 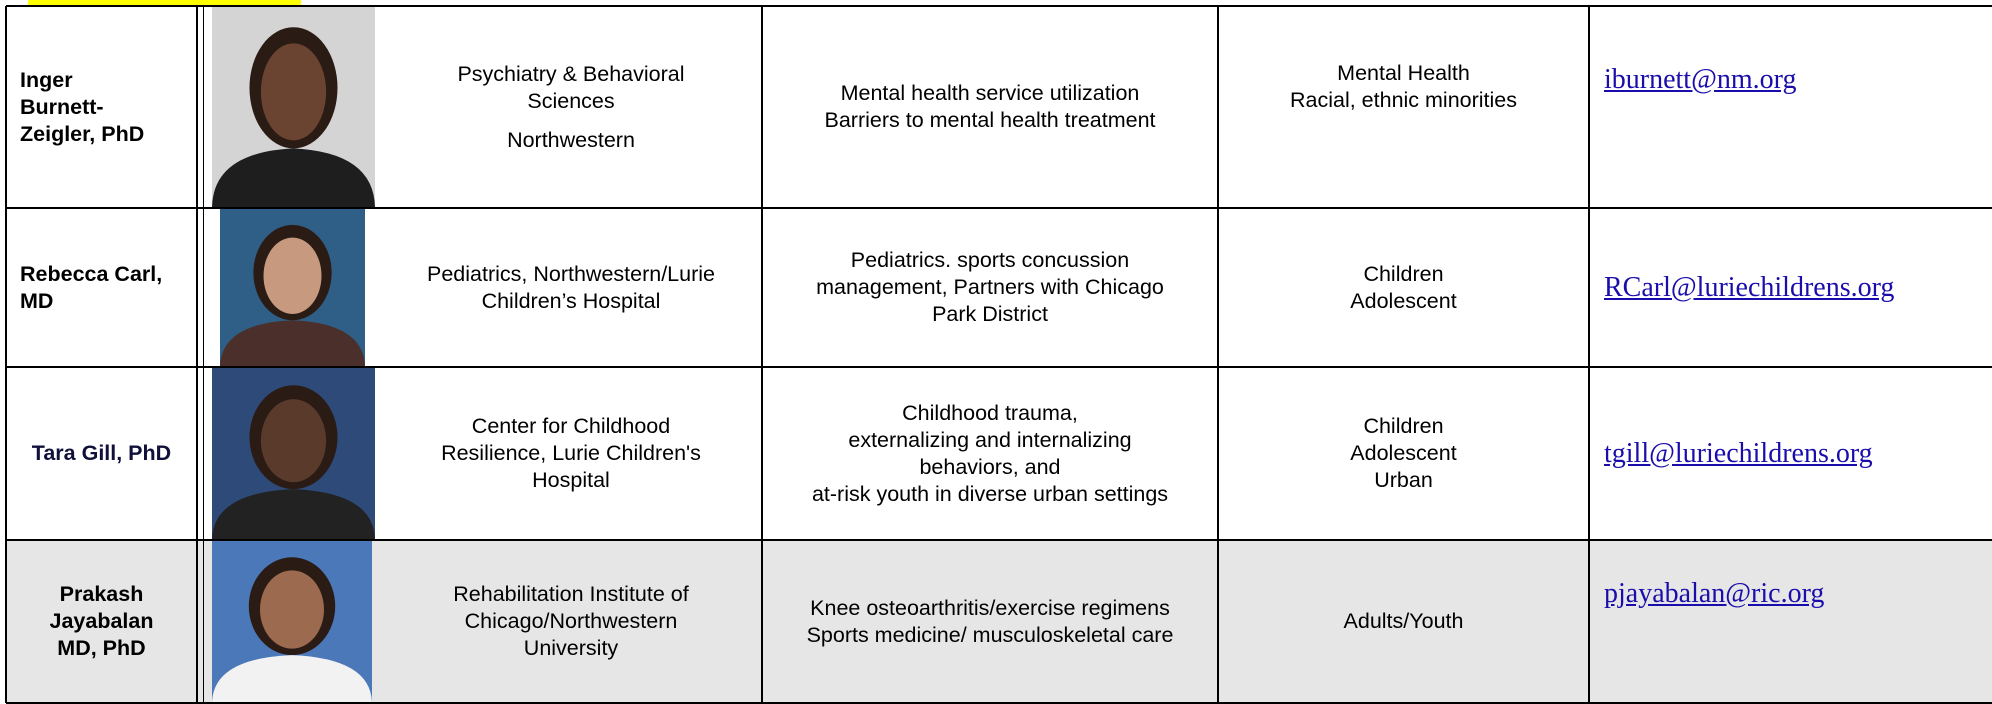 What do you see at coordinates (571, 73) in the screenshot?
I see `department-text: Psychiatry & Behavioral` at bounding box center [571, 73].